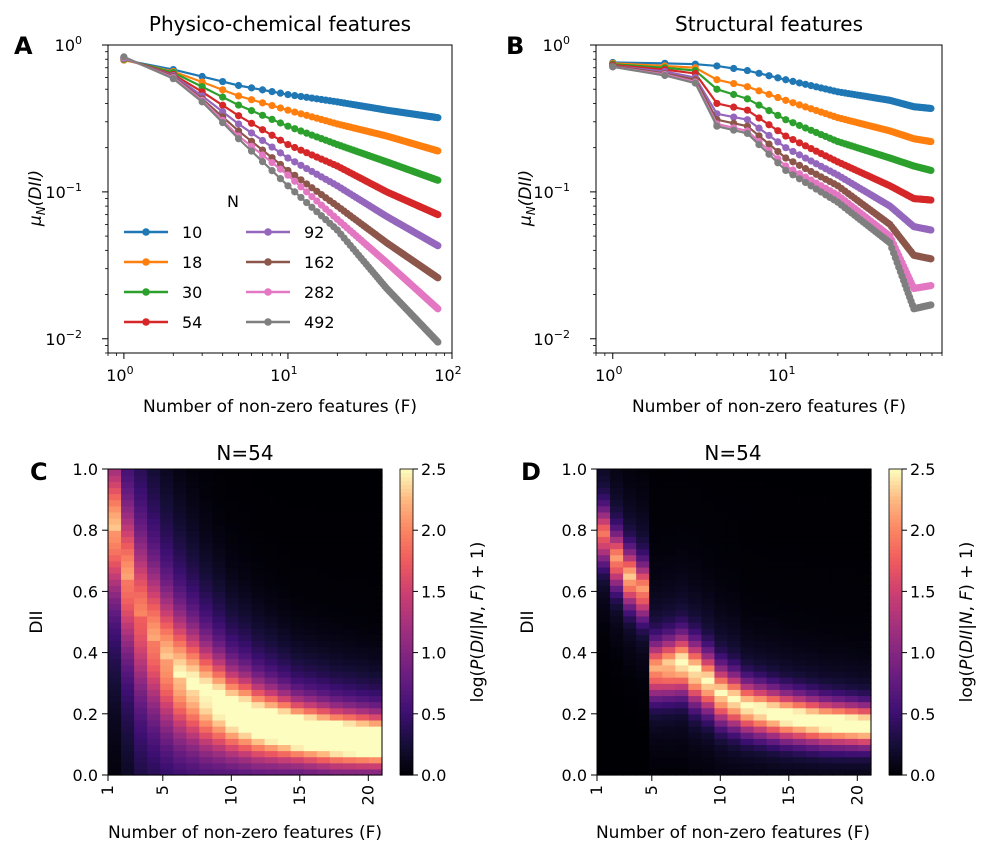 This screenshot has width=996, height=857. I want to click on x-tick-label: 5, so click(651, 790).